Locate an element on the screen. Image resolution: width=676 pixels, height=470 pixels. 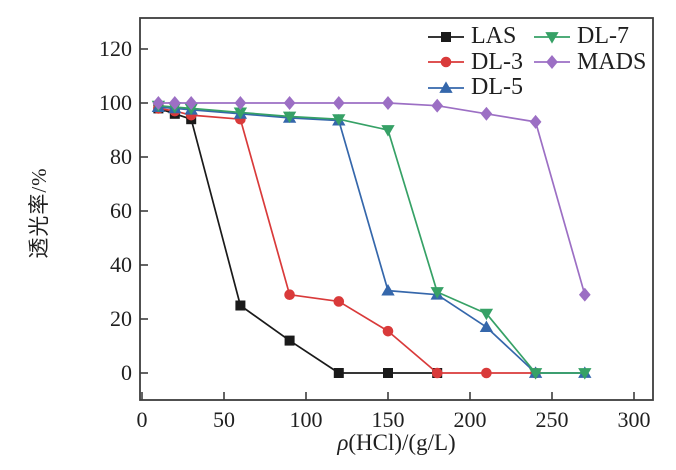
legend-item-DL-7: DL-7 is located at coordinates (589, 37).